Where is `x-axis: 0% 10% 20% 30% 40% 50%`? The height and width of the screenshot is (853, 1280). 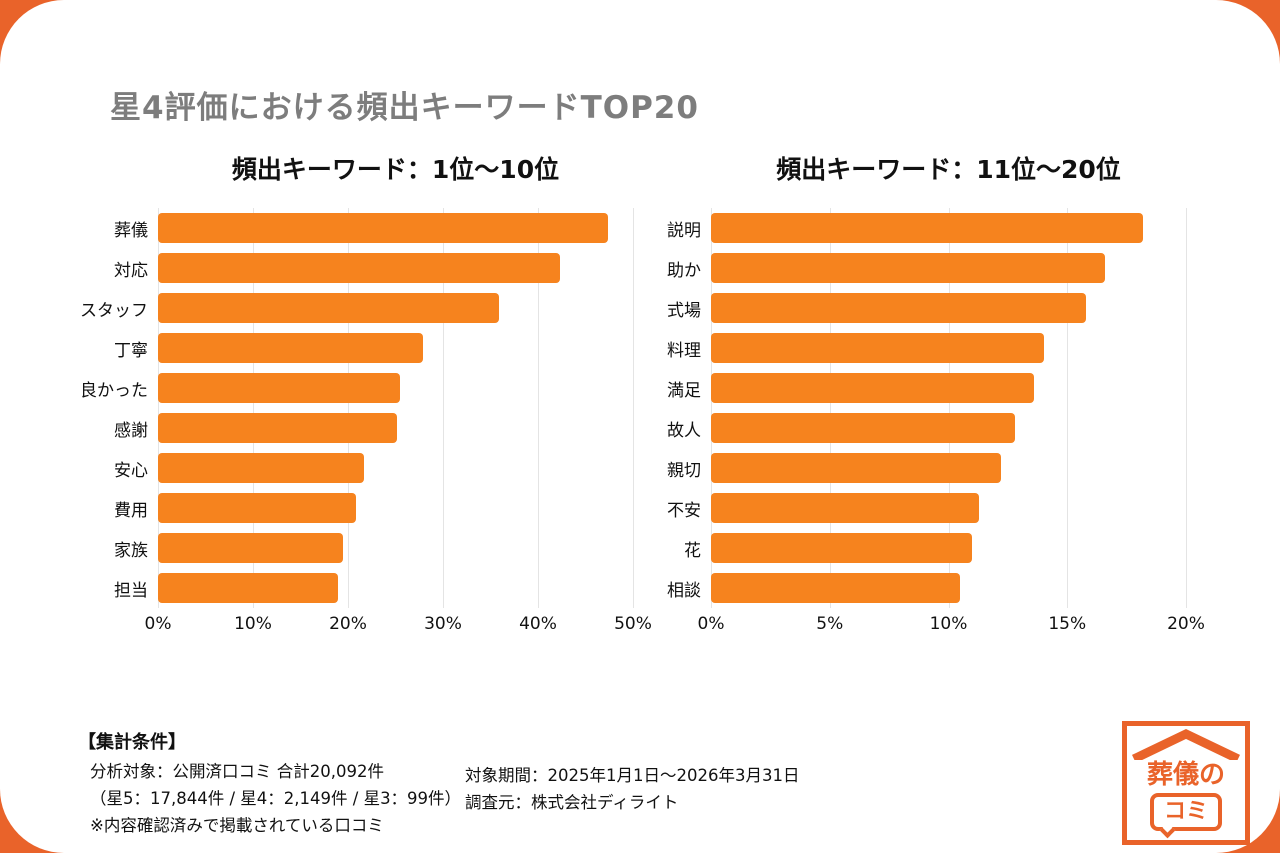
x-axis: 0% 10% 20% 30% 40% 50% is located at coordinates (398, 627).